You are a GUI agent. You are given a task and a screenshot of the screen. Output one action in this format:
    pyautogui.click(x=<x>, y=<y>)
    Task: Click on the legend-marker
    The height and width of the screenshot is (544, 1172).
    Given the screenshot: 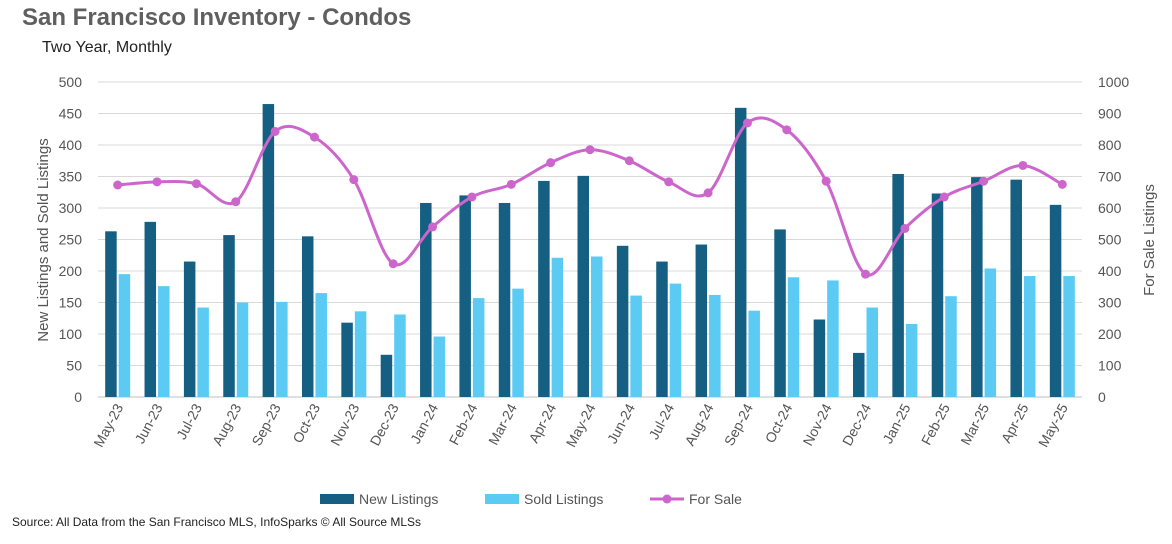 What is the action you would take?
    pyautogui.click(x=667, y=499)
    